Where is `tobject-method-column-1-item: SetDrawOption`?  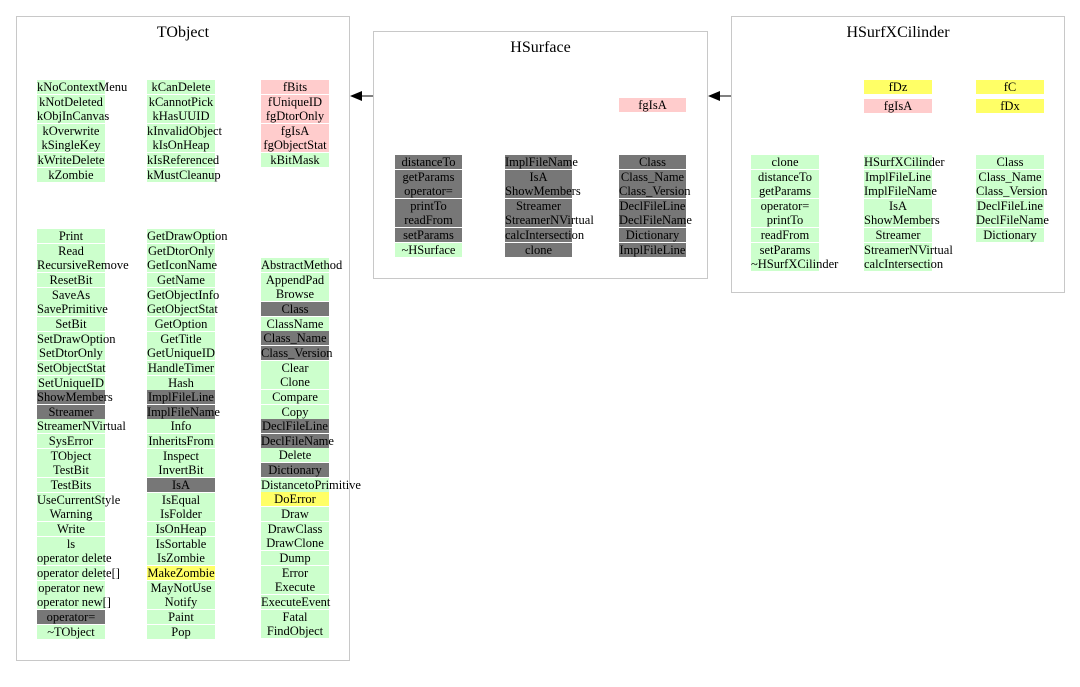 tobject-method-column-1-item: SetDrawOption is located at coordinates (76, 338).